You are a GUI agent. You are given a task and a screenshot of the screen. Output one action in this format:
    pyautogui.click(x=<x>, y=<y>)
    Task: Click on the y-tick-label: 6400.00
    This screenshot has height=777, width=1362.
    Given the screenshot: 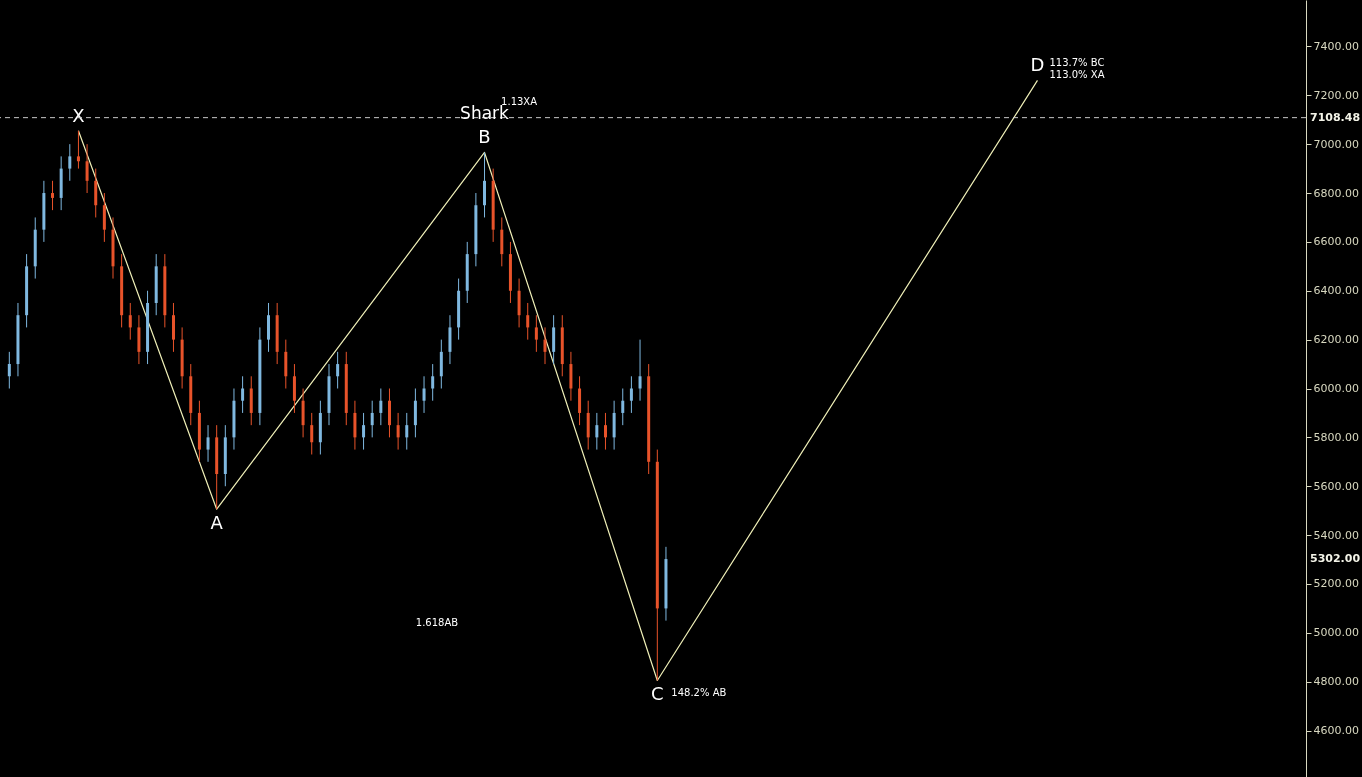 What is the action you would take?
    pyautogui.click(x=1336, y=291)
    